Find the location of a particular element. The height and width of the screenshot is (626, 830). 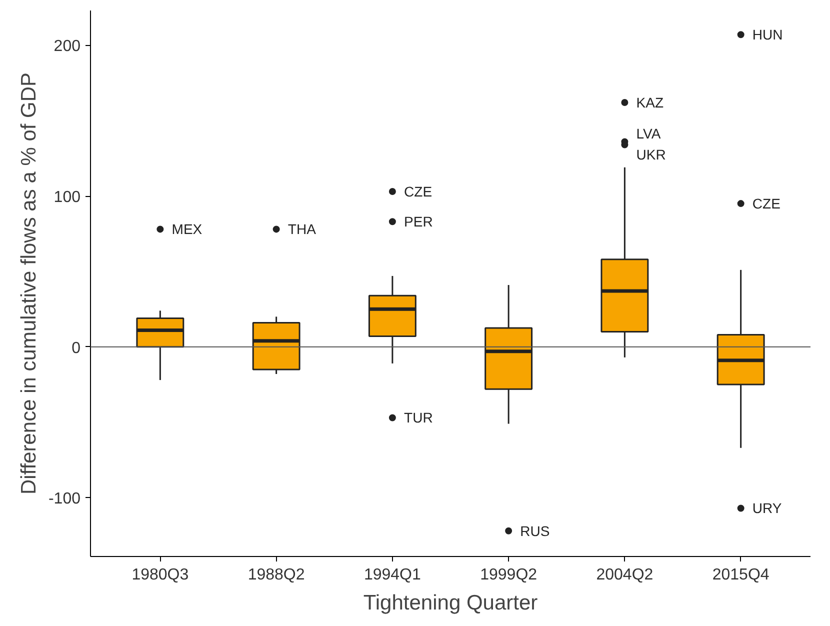

annotation: PER is located at coordinates (418, 222).